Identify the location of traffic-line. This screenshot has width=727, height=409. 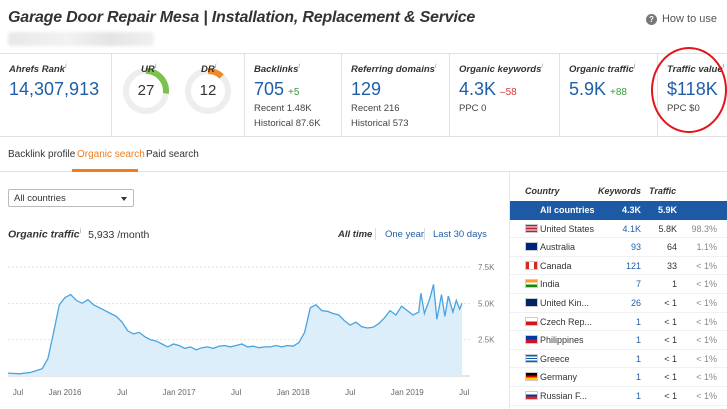
(235, 329).